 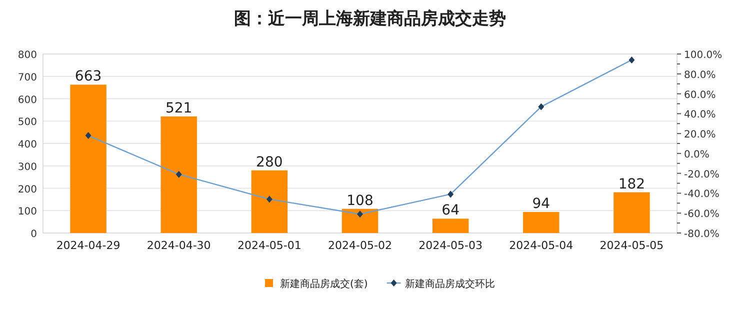 I want to click on data-label: 182, so click(x=632, y=184).